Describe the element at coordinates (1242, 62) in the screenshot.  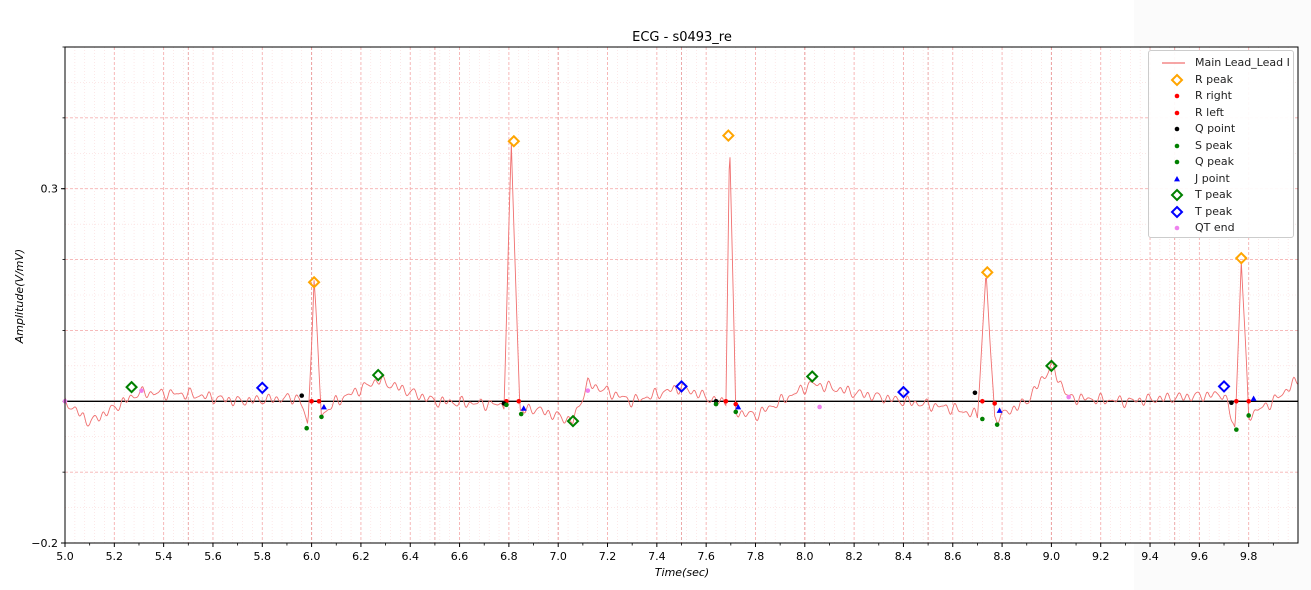
I see `legend-label: Main Lead_Lead I` at that location.